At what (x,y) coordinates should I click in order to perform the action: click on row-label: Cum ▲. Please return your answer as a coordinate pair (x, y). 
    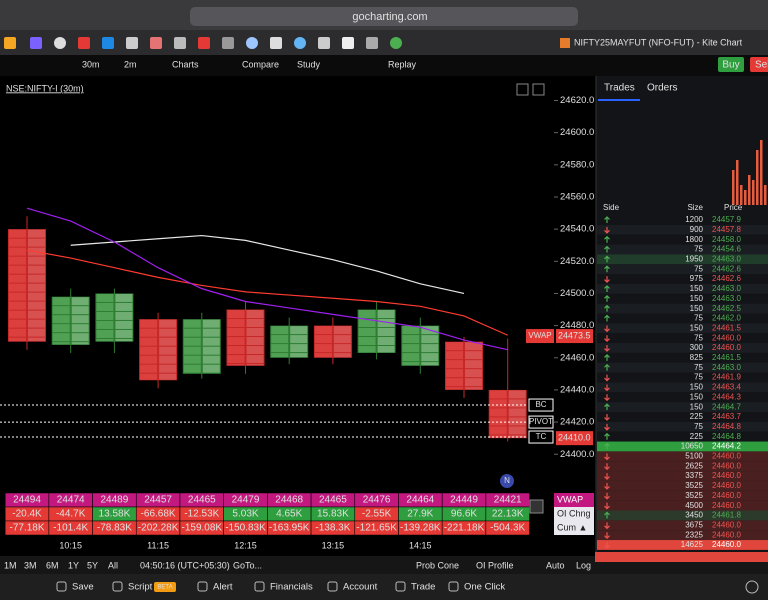
    Looking at the image, I should click on (572, 527).